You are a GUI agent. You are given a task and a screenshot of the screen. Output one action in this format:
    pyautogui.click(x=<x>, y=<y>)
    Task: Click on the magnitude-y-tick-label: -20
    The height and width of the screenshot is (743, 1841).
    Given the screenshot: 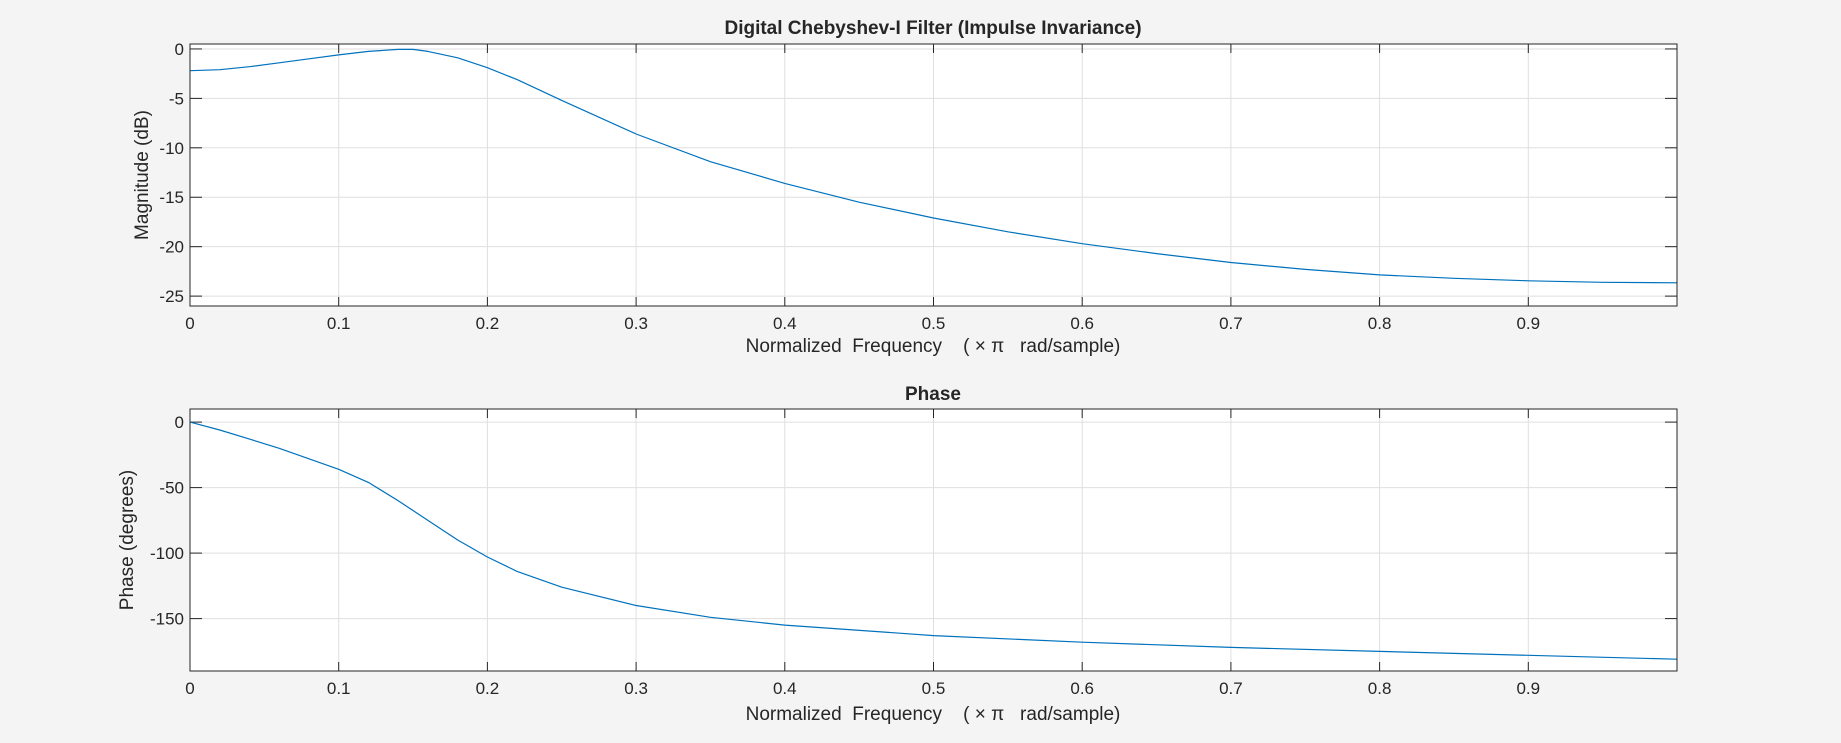 What is the action you would take?
    pyautogui.click(x=171, y=247)
    